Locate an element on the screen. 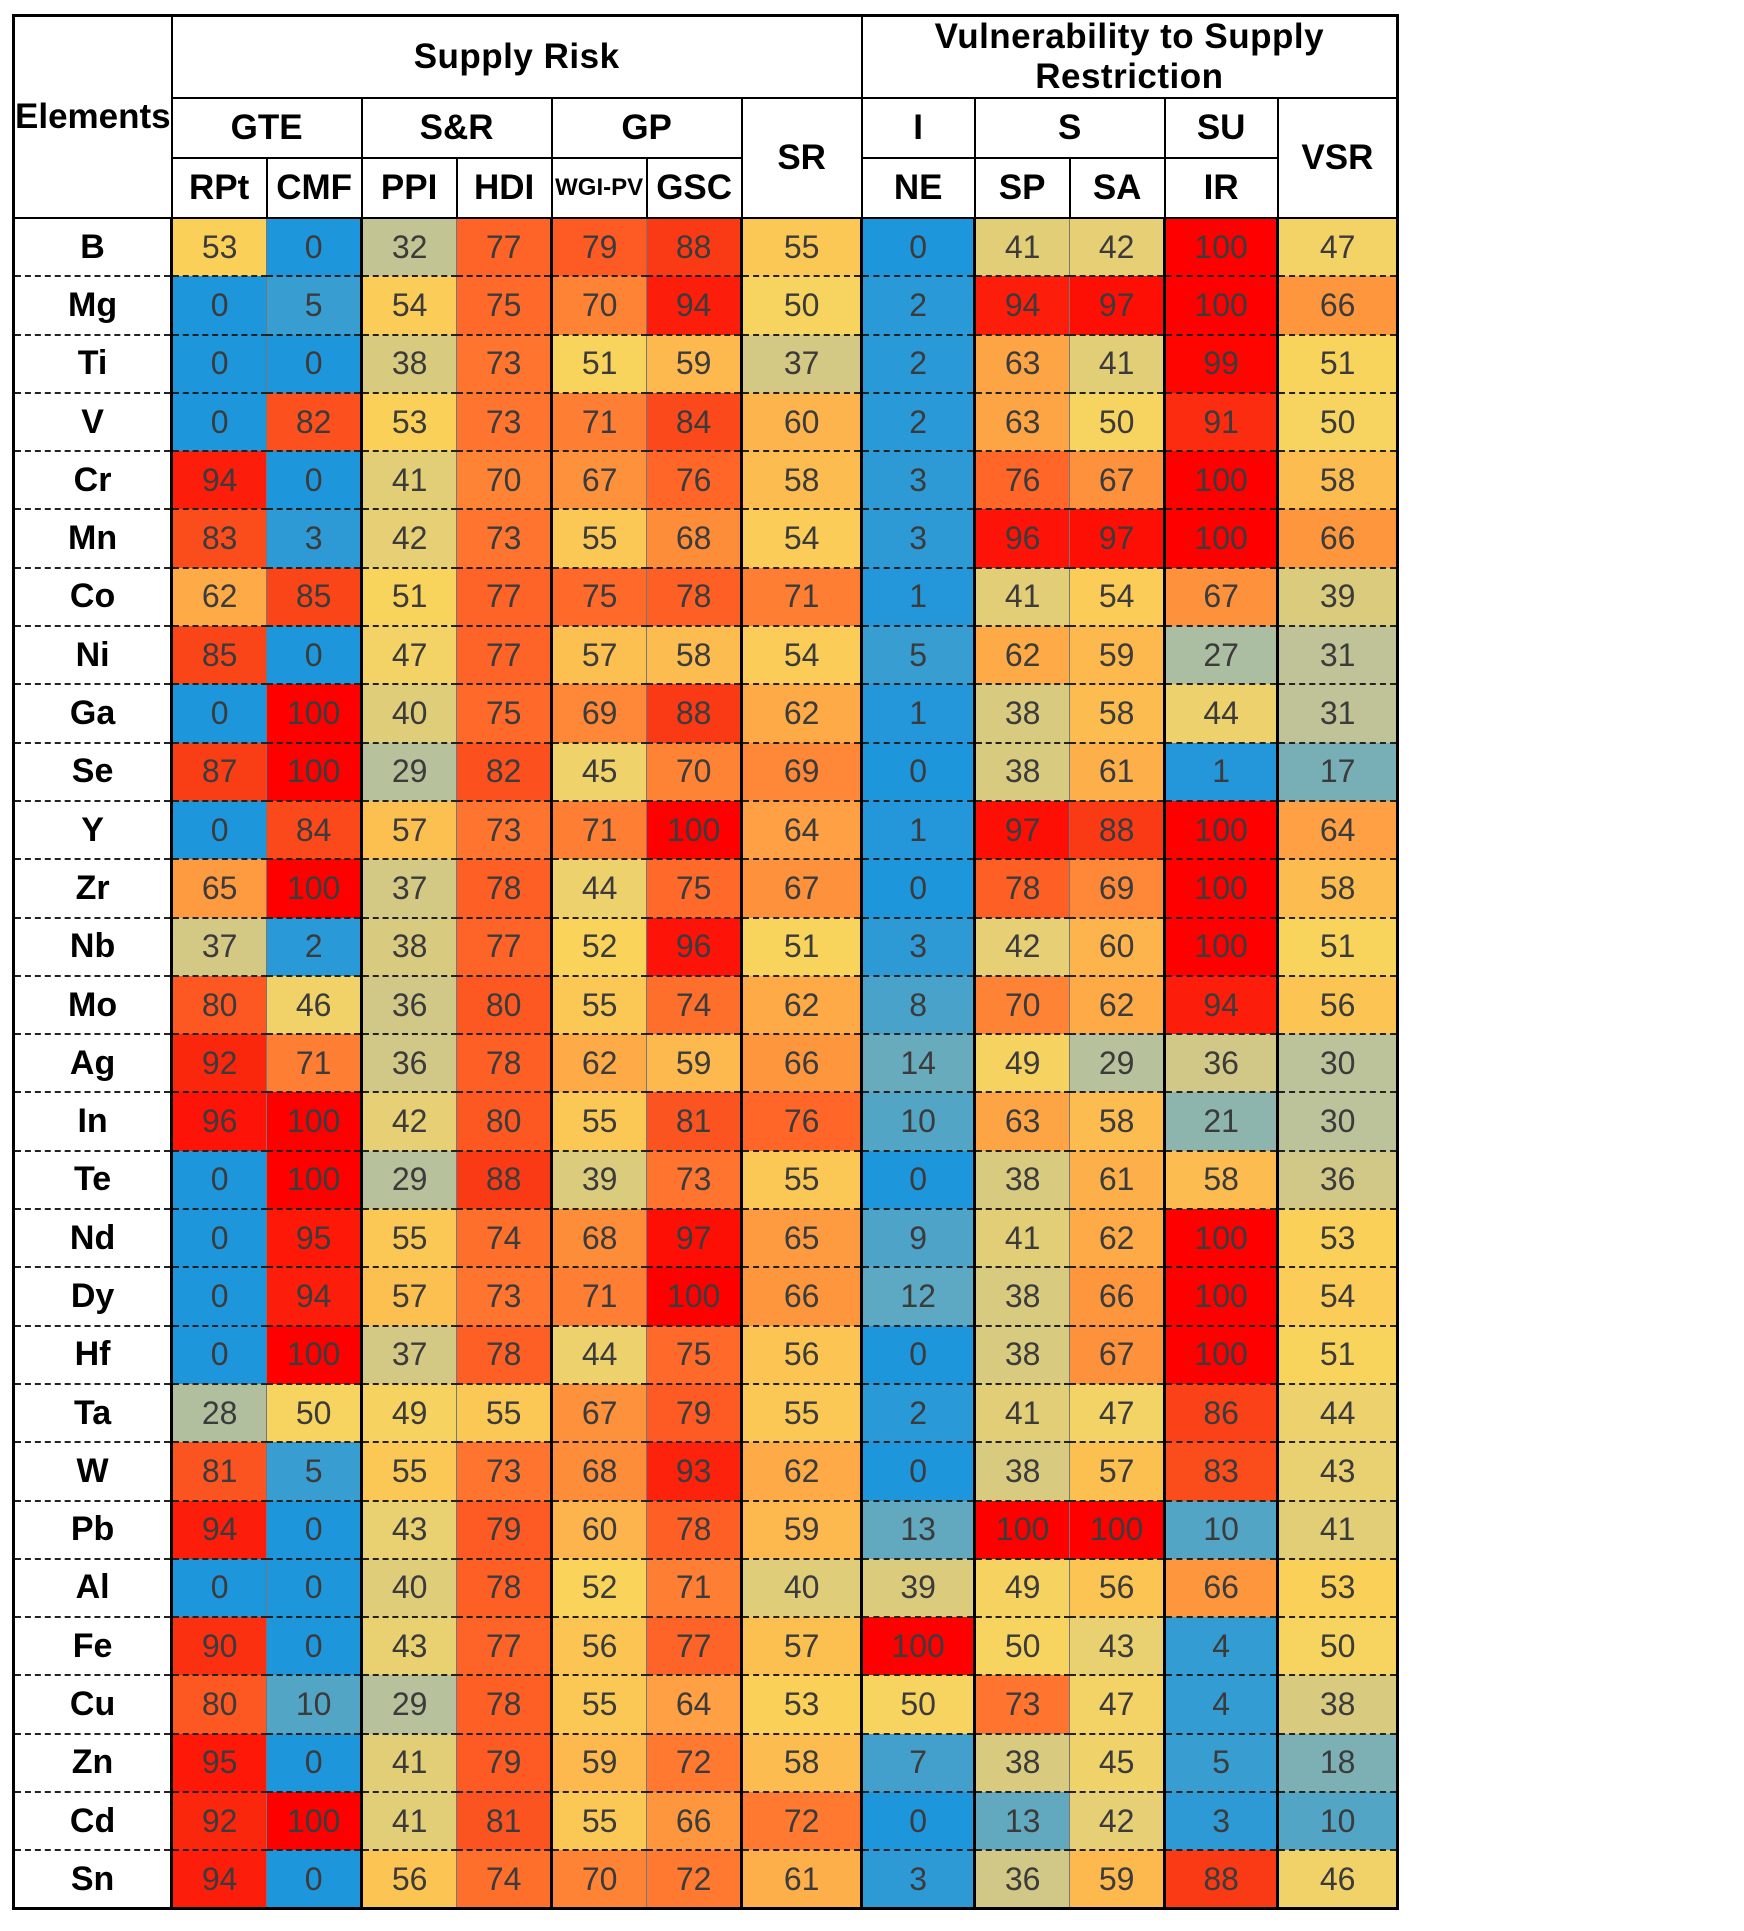 This screenshot has height=1931, width=1744. element-label: Dy is located at coordinates (93, 1296).